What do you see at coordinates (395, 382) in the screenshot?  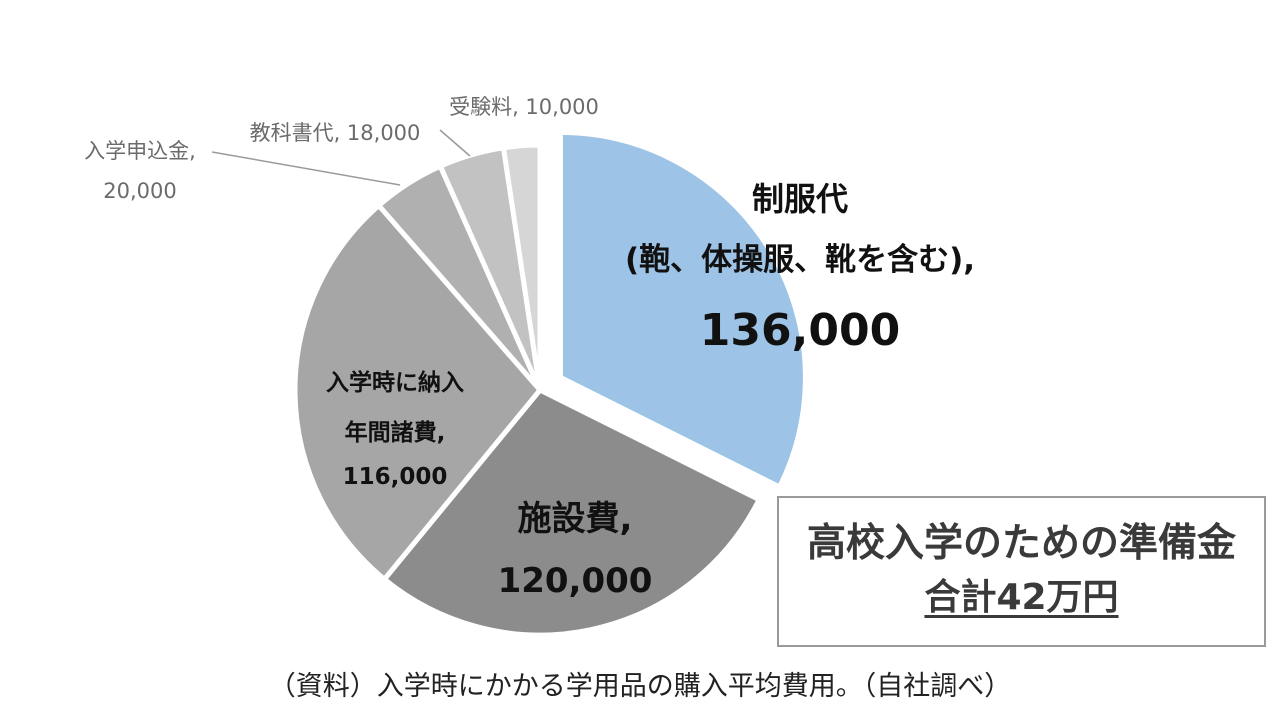 I see `slice-label-3-line-1: 入学時に納入` at bounding box center [395, 382].